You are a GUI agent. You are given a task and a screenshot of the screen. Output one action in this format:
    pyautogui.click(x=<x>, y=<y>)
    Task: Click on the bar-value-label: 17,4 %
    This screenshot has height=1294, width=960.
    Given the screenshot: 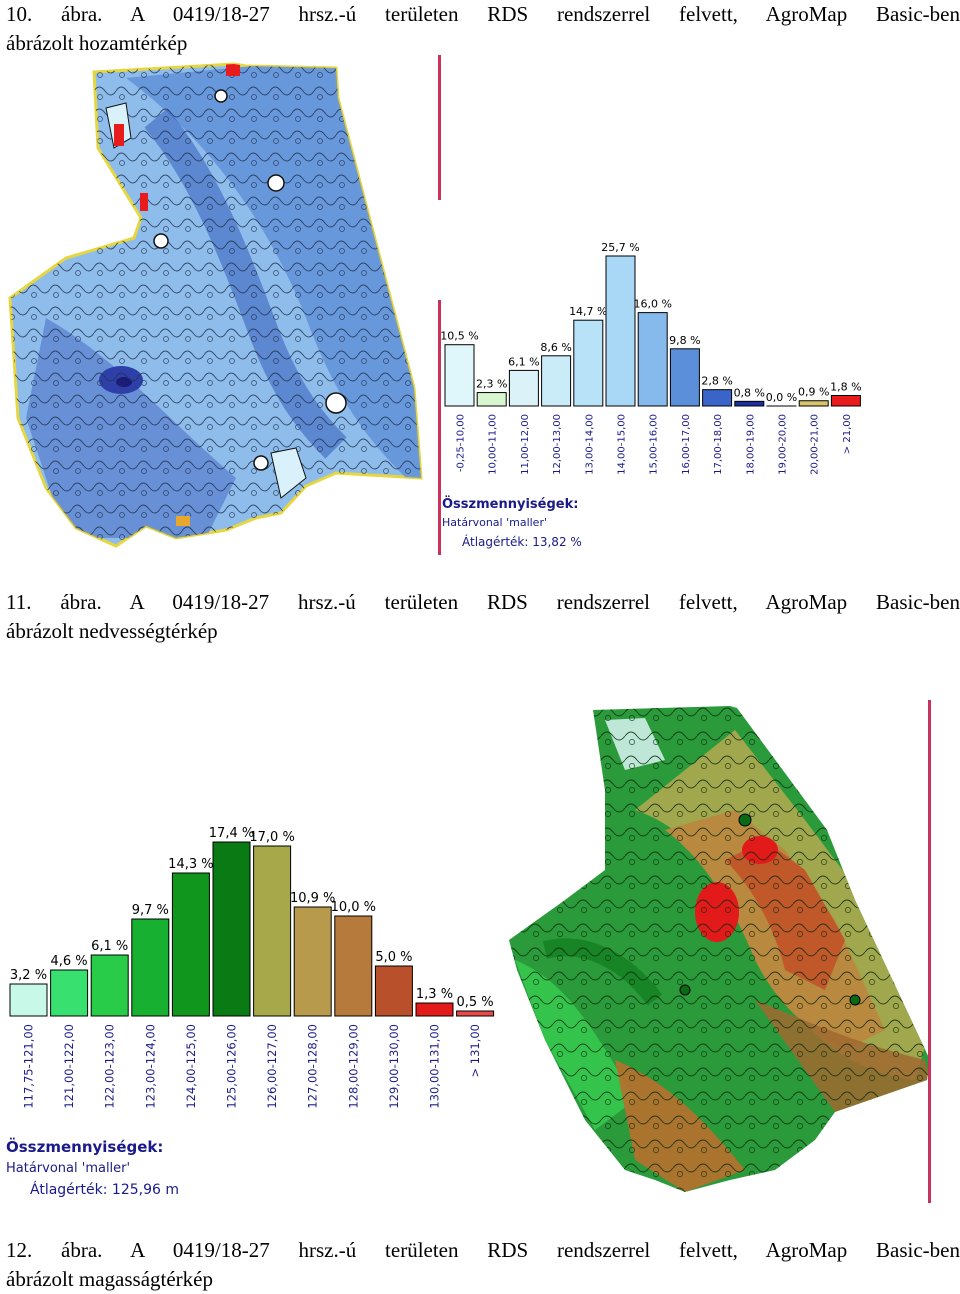 What is the action you would take?
    pyautogui.click(x=231, y=833)
    